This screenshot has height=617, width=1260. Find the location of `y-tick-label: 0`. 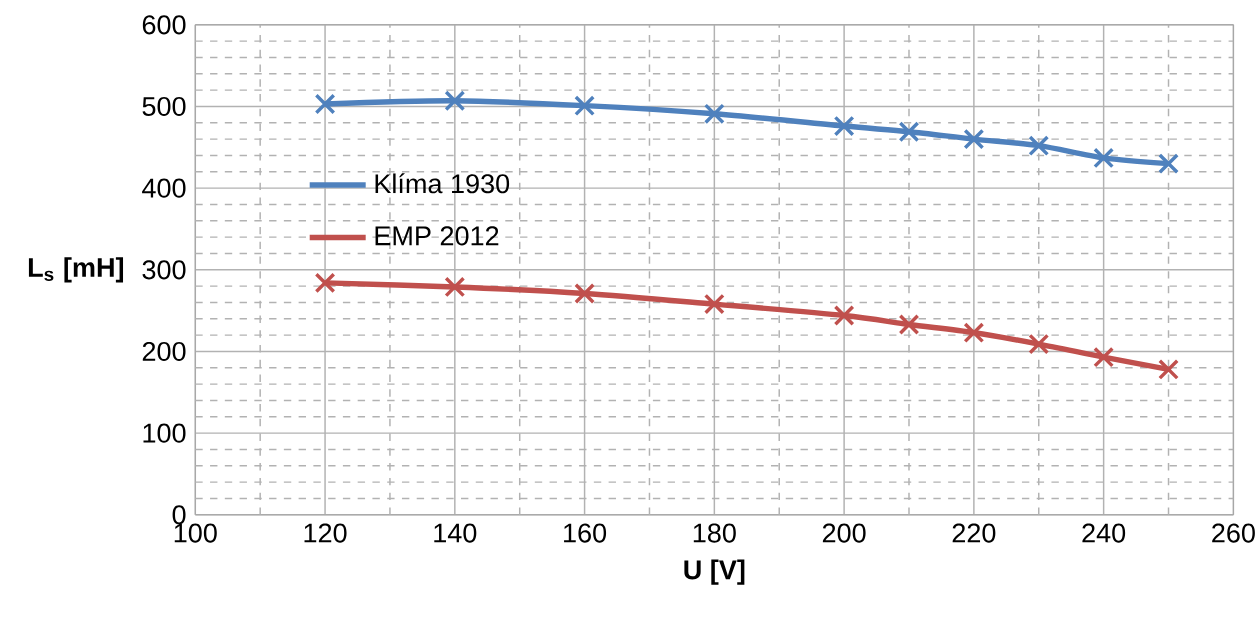

y-tick-label: 0 is located at coordinates (179, 515).